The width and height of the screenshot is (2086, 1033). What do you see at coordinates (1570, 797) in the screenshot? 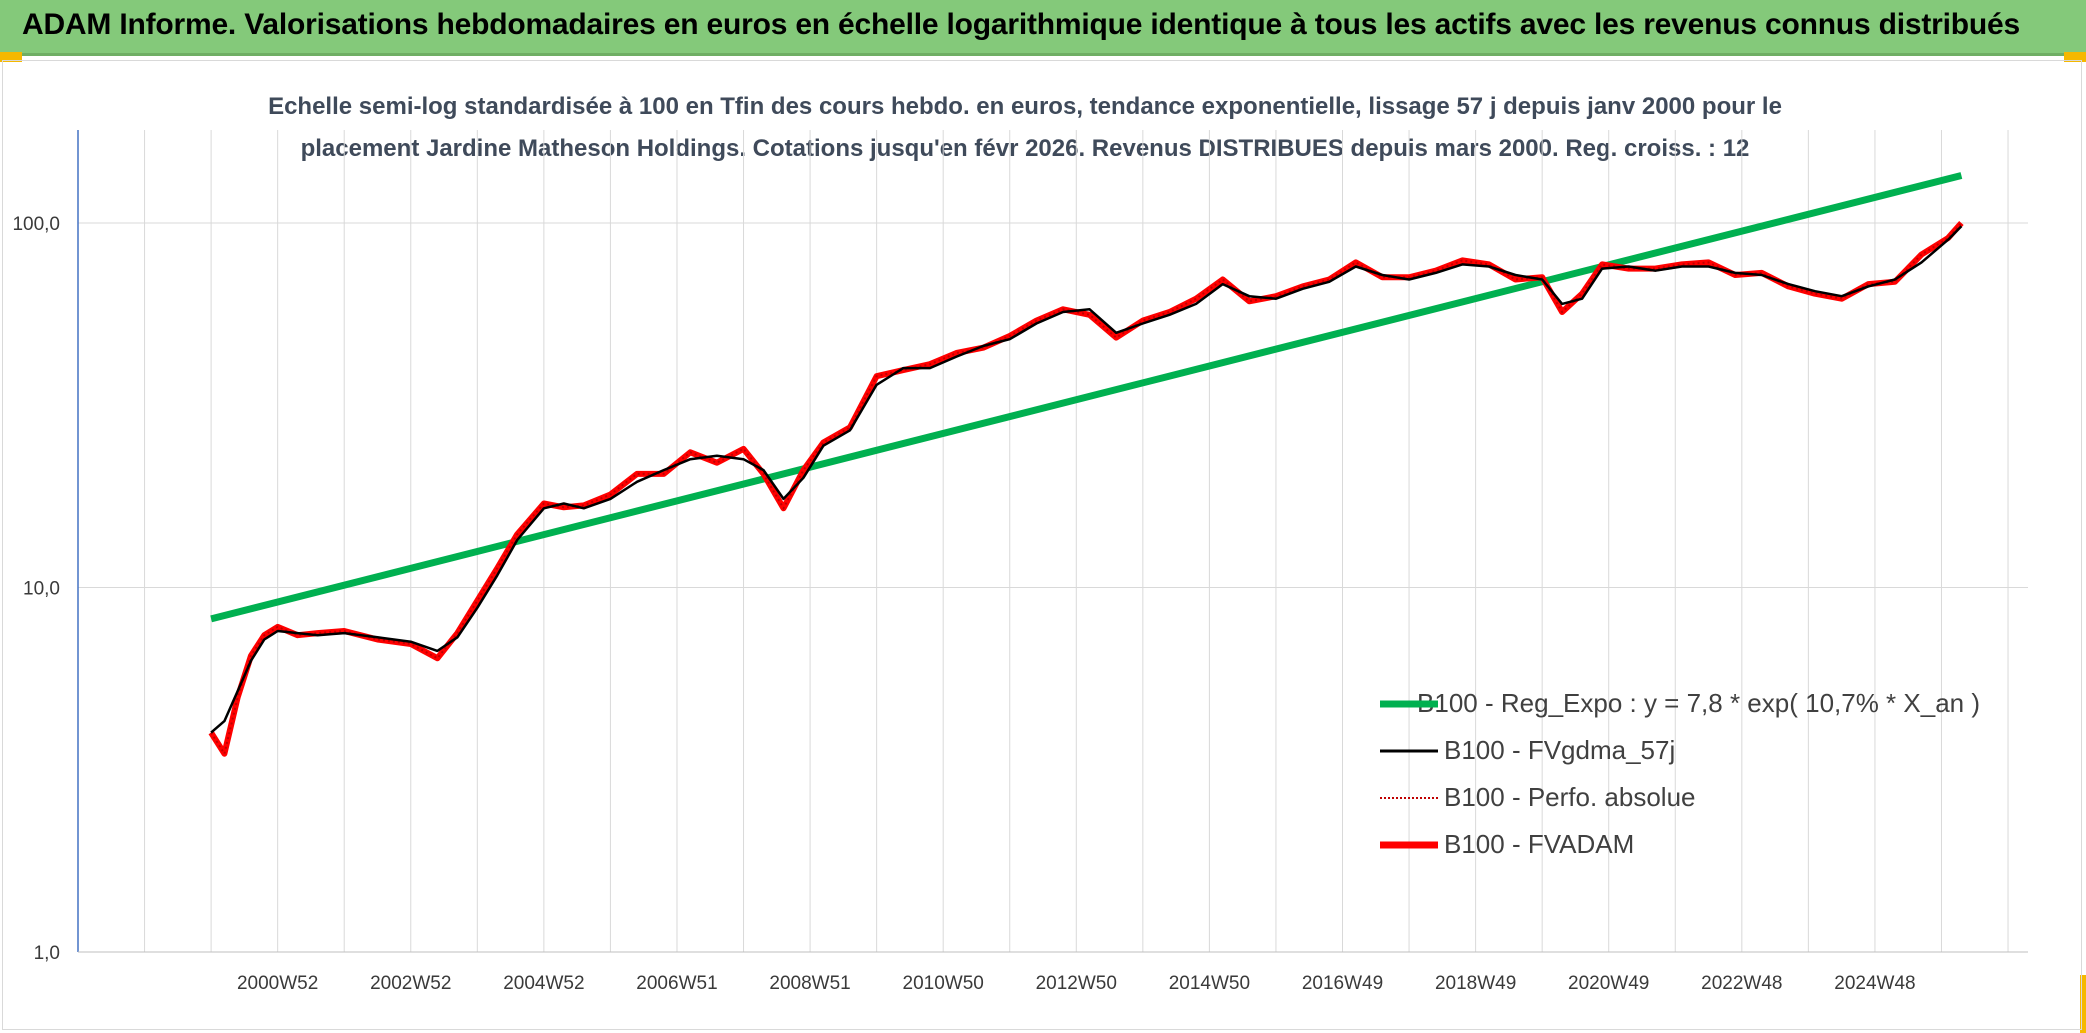
I see `legend-label-perfo: B100 - Perfo. absolue` at bounding box center [1570, 797].